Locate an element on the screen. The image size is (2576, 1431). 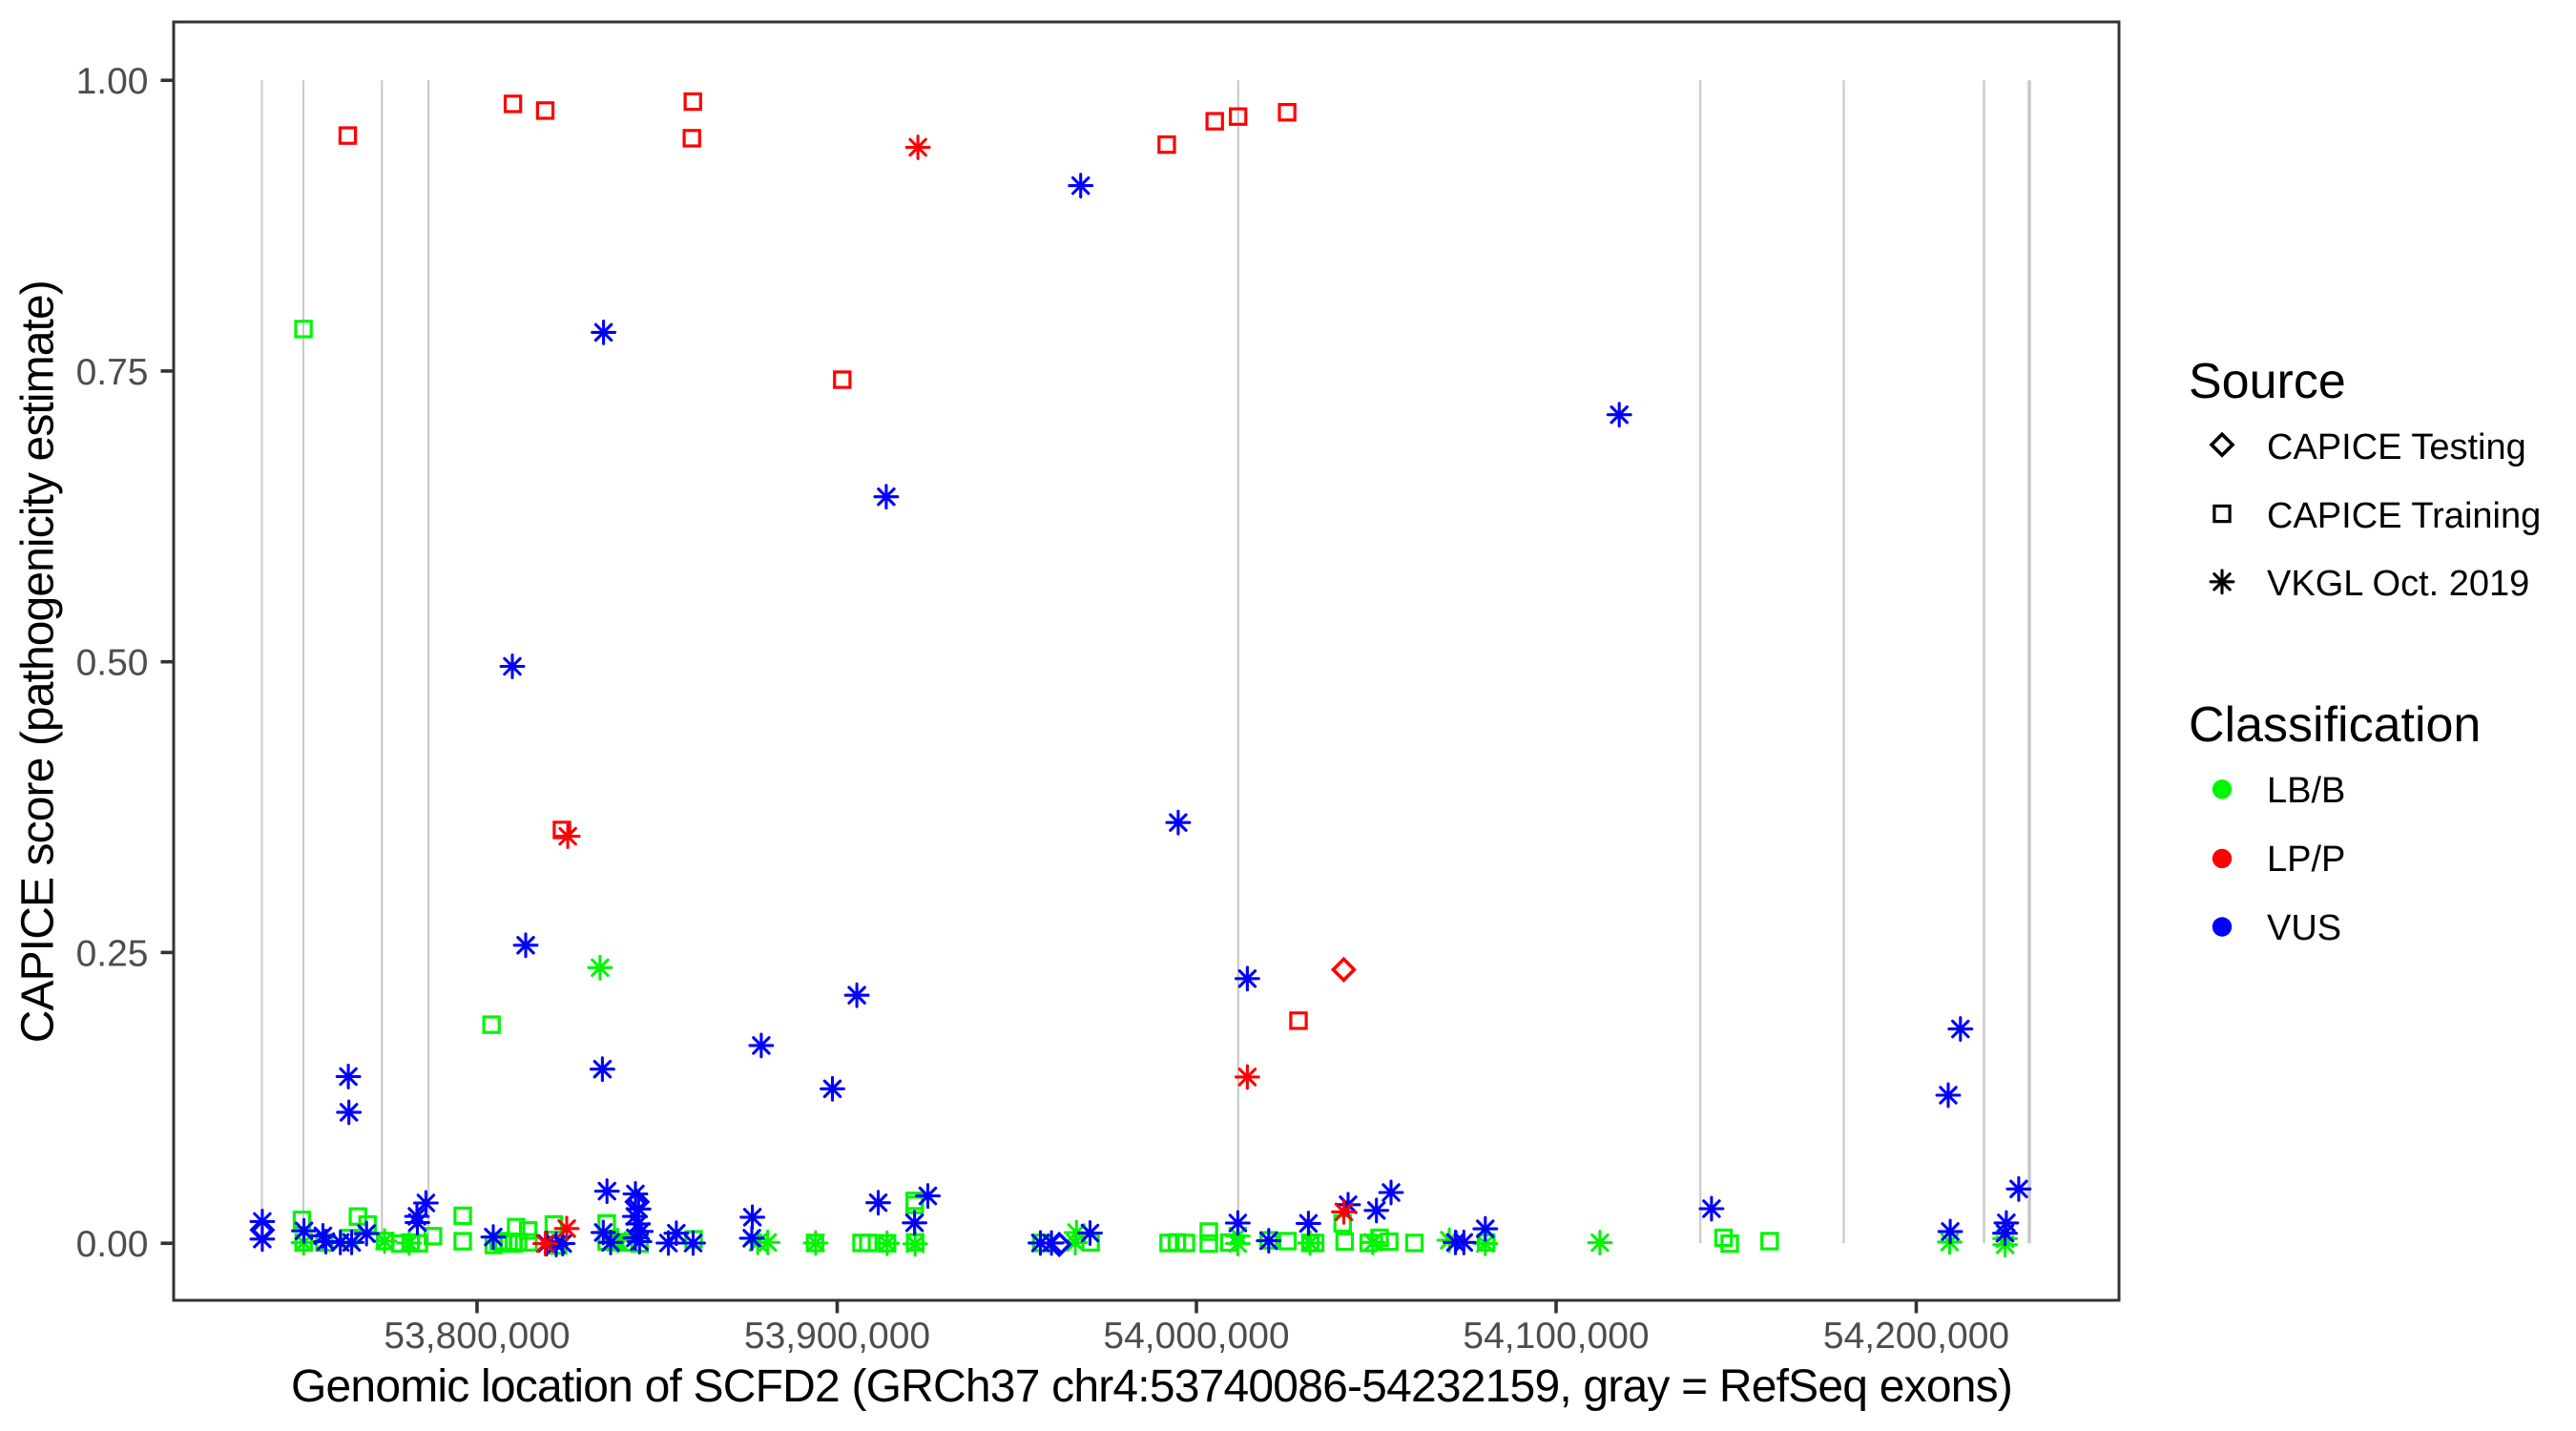
svg-text: CAPICE Training is located at coordinates (2404, 516).